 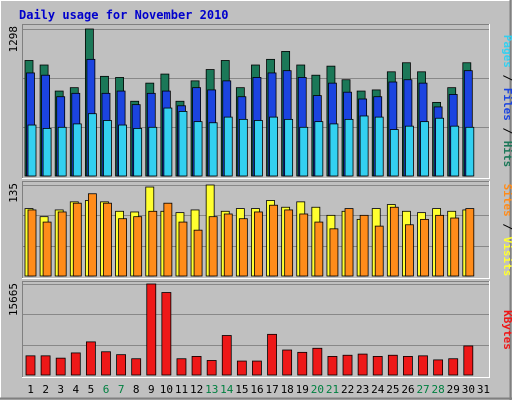 I want to click on x-tick-label: 14, so click(x=227, y=389).